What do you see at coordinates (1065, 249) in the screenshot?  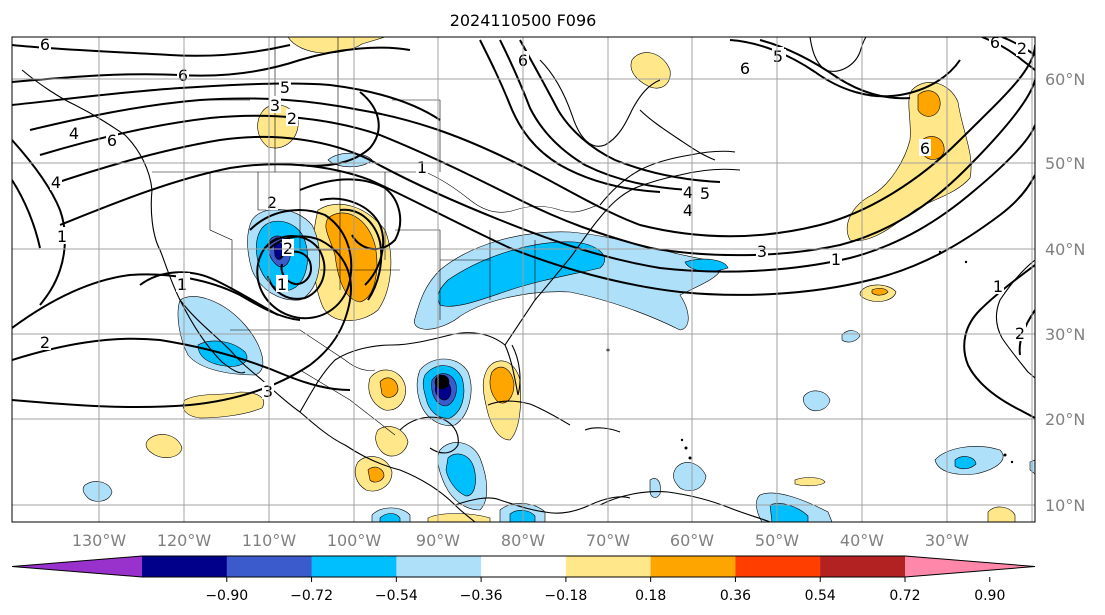 I see `latitude-label: 40°N` at bounding box center [1065, 249].